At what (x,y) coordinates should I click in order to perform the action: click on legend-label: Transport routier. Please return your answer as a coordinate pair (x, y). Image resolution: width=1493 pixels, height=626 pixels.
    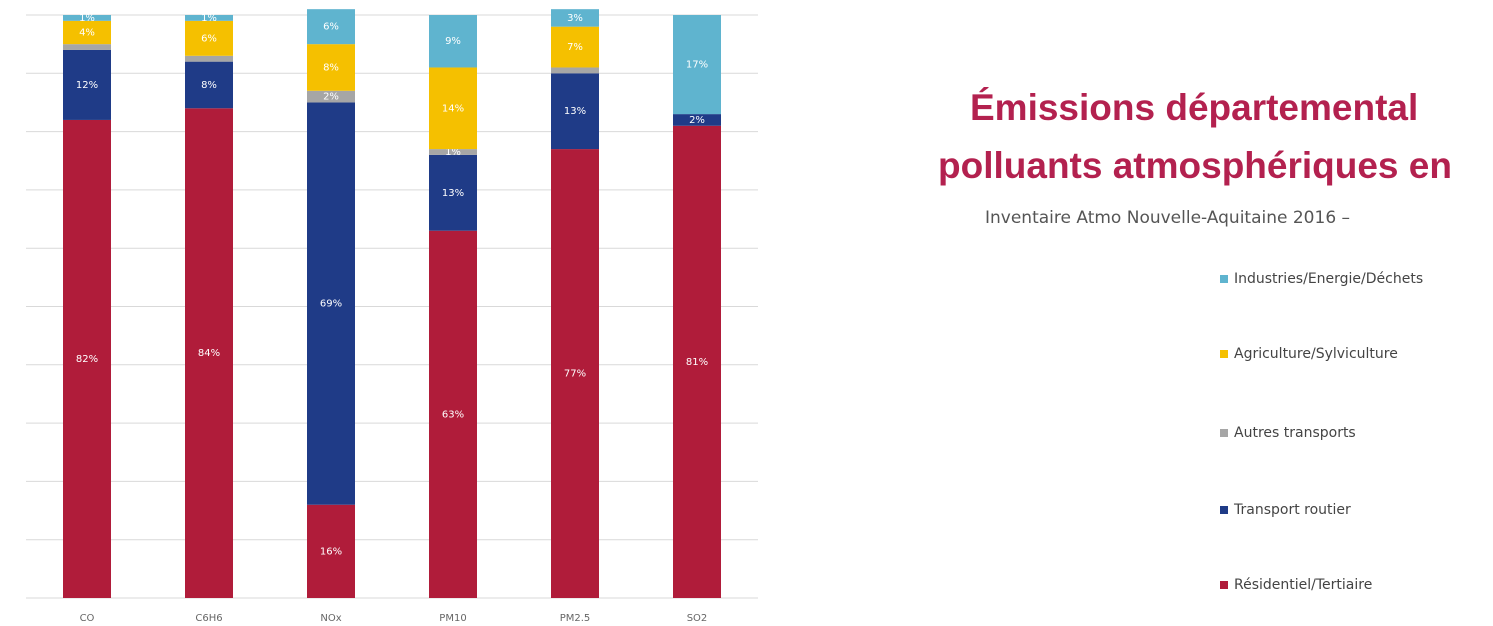
    Looking at the image, I should click on (1292, 510).